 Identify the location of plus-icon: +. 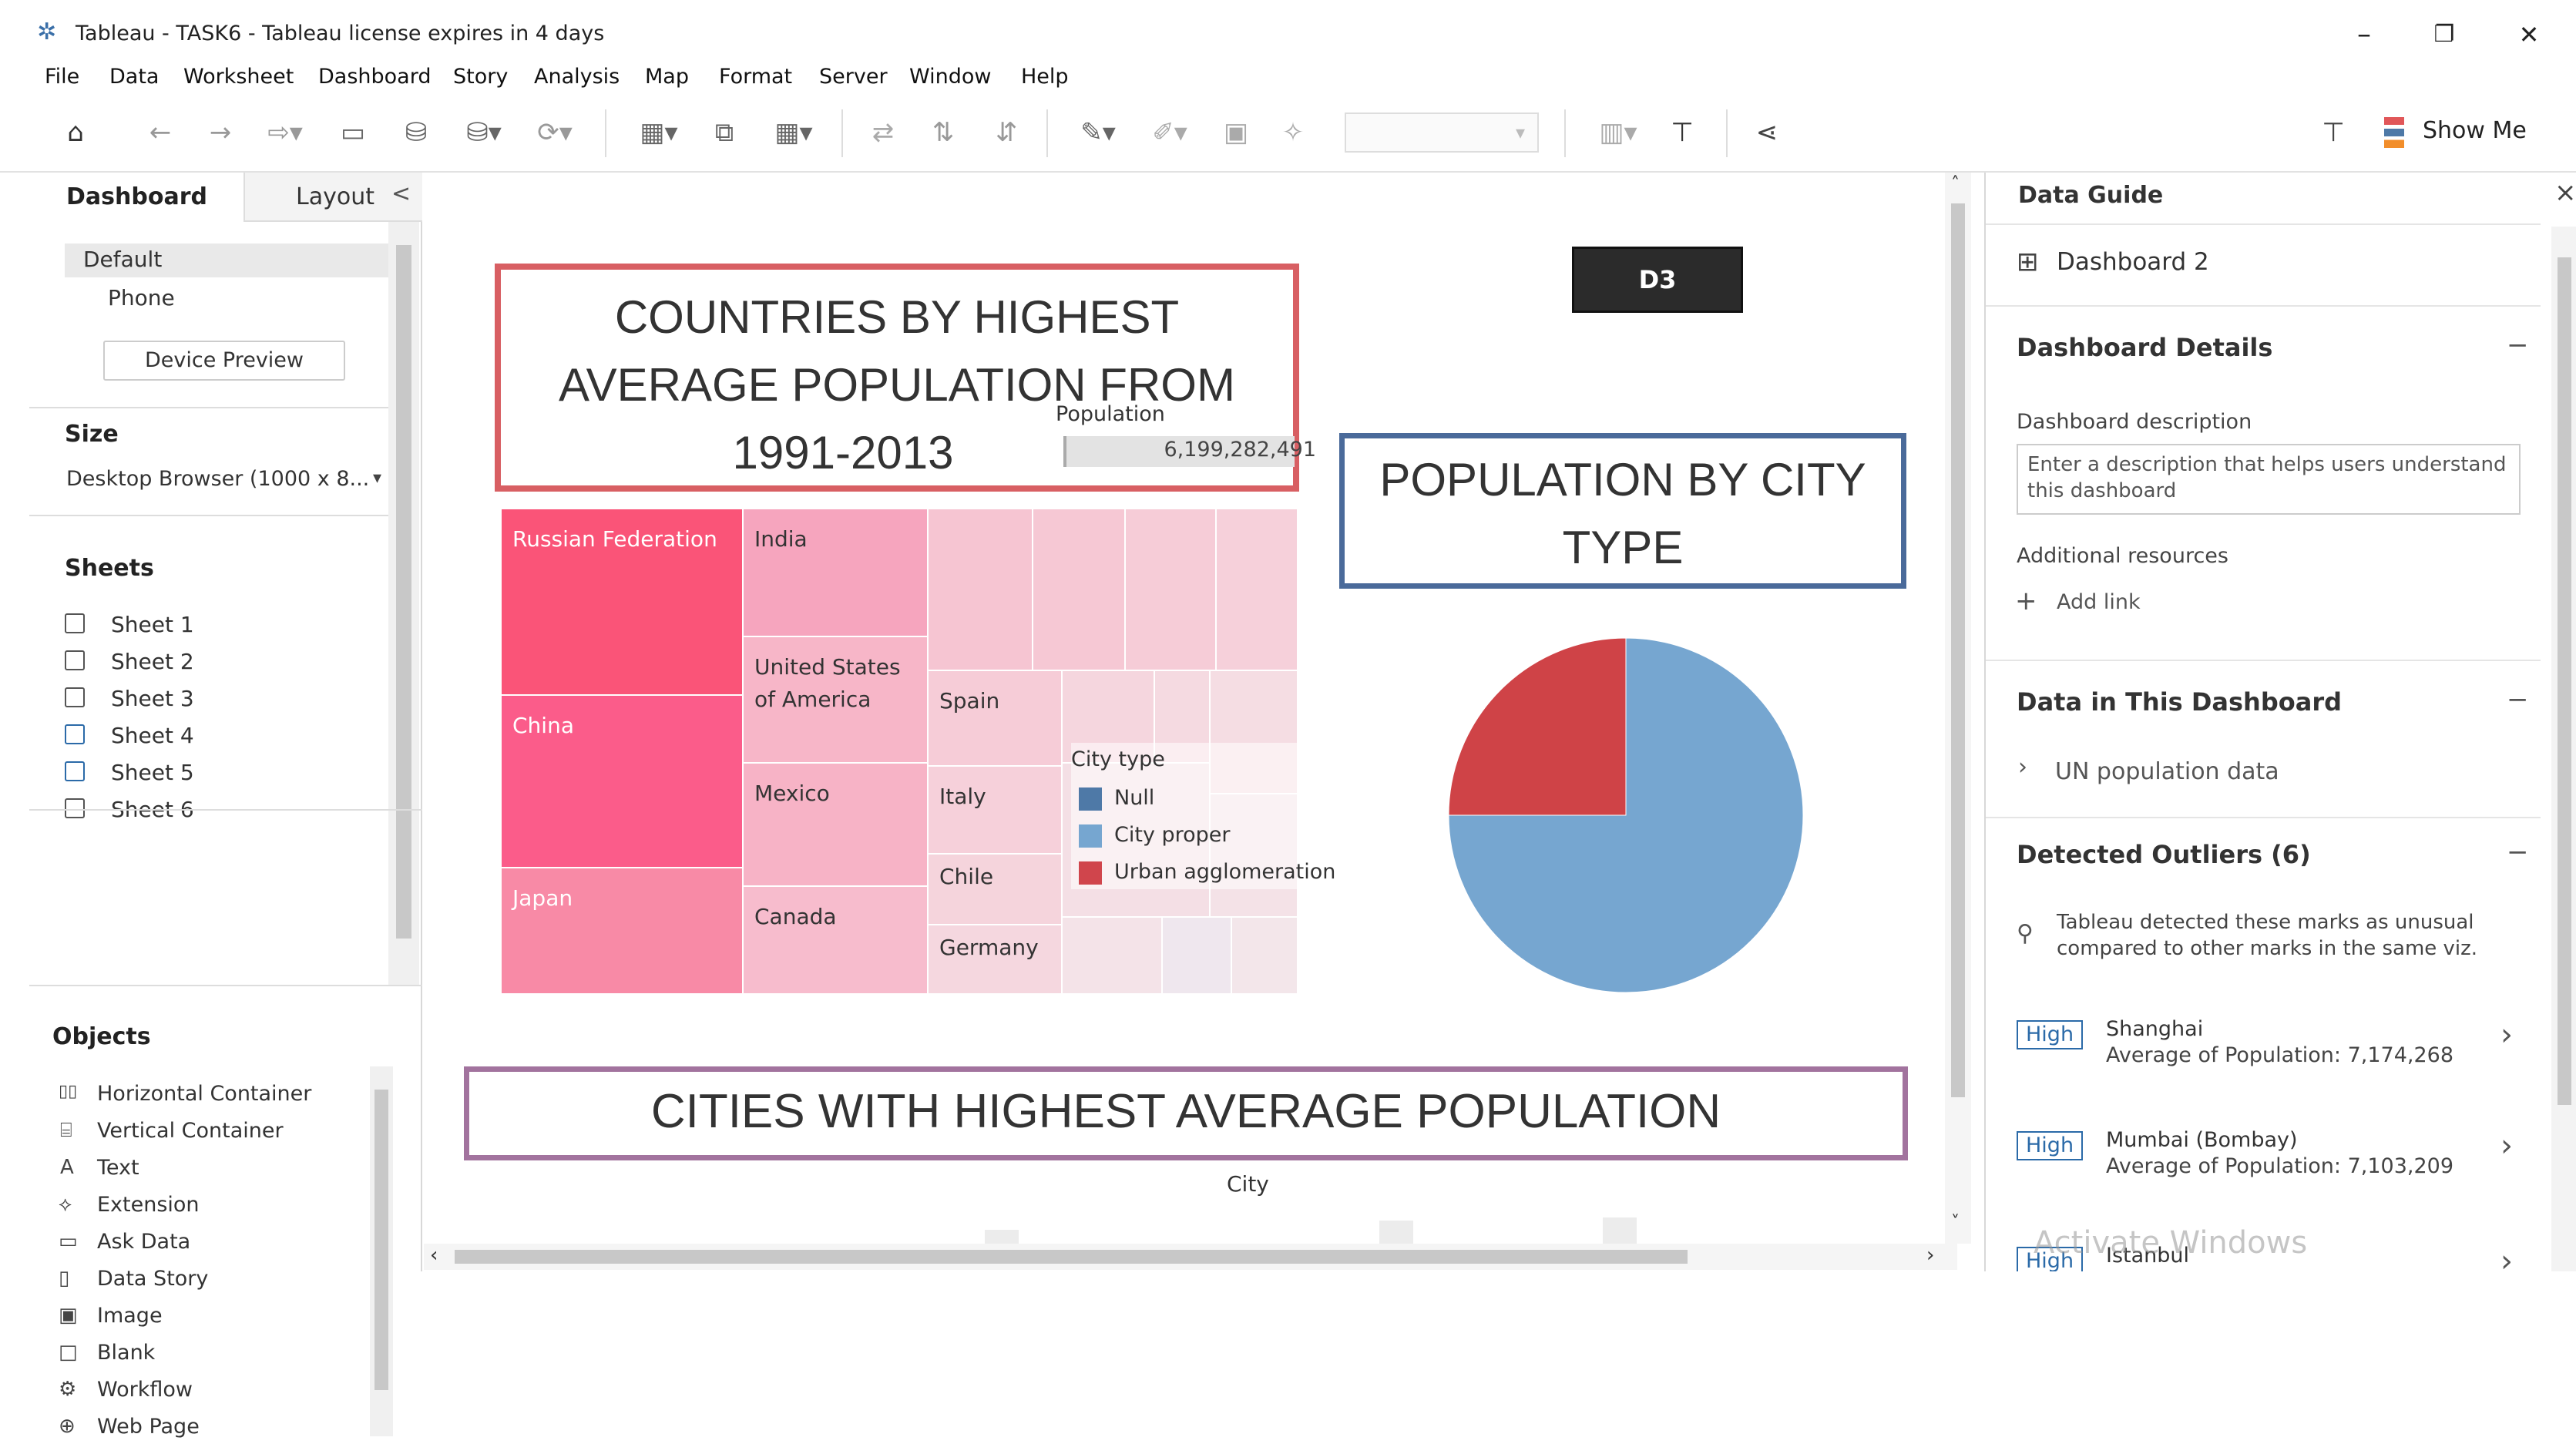
(2026, 601).